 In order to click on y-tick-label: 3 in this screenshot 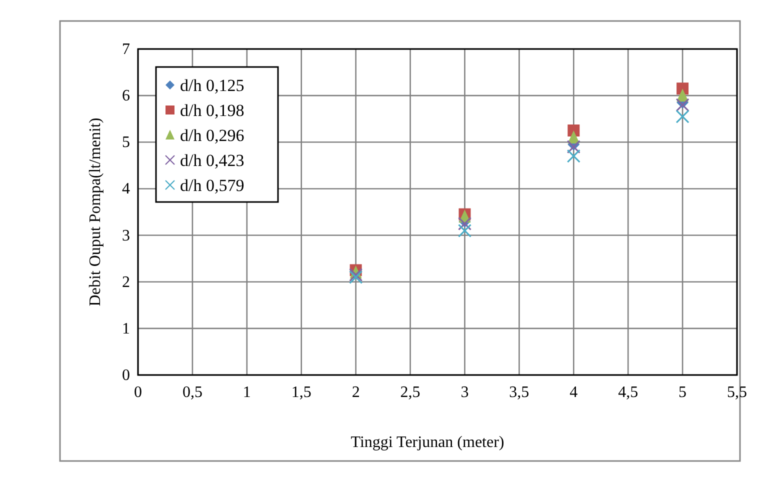, I will do `click(126, 235)`.